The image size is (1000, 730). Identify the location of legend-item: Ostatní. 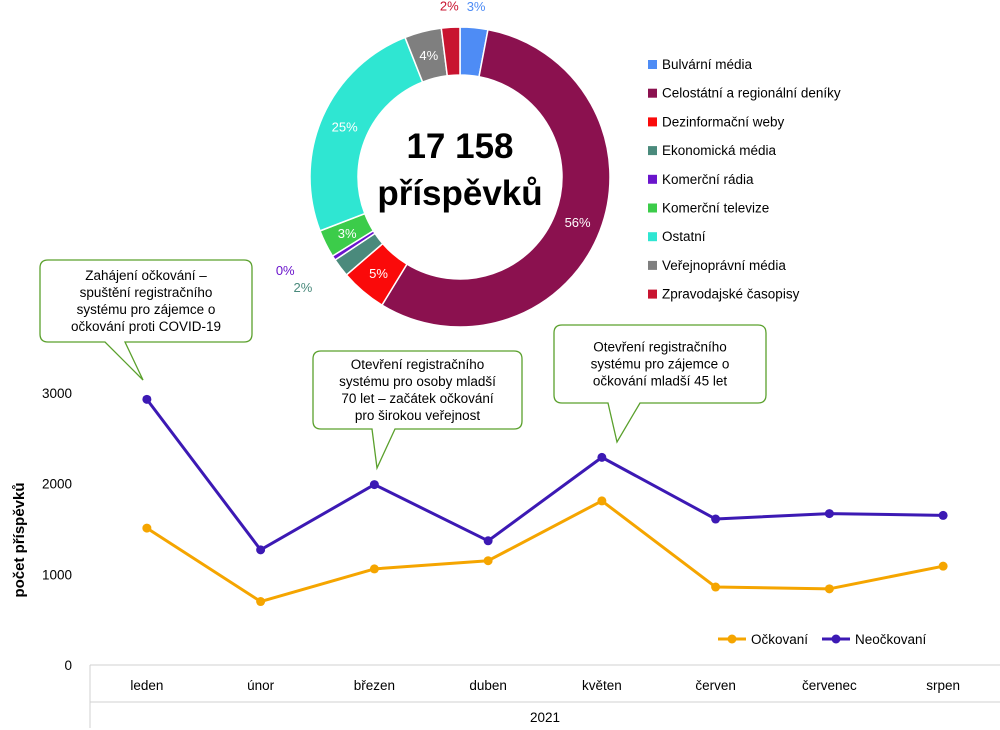
(677, 236).